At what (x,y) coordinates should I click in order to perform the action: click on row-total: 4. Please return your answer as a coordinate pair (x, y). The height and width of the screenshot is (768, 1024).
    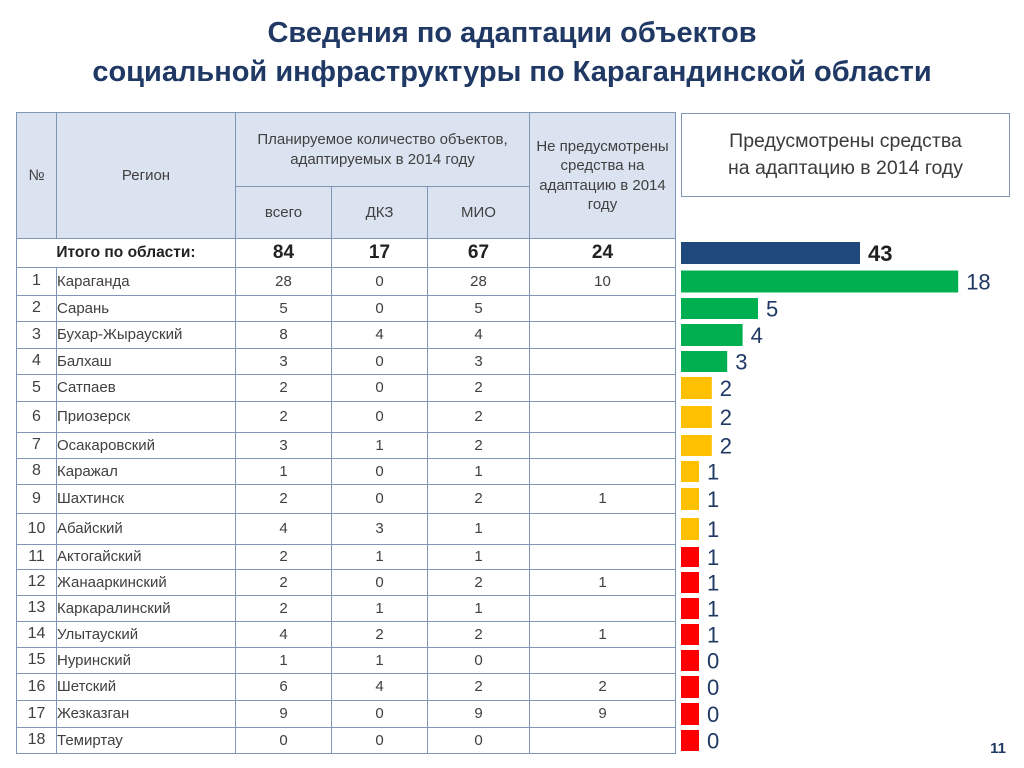
    Looking at the image, I should click on (283, 634).